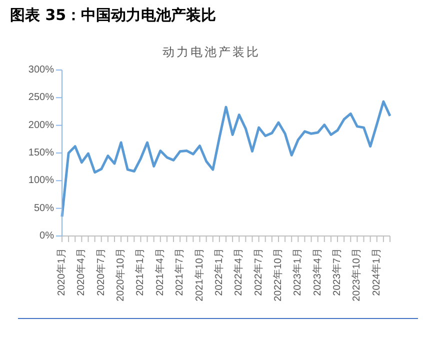 The height and width of the screenshot is (338, 423). I want to click on y-tick-label: 100%, so click(41, 180).